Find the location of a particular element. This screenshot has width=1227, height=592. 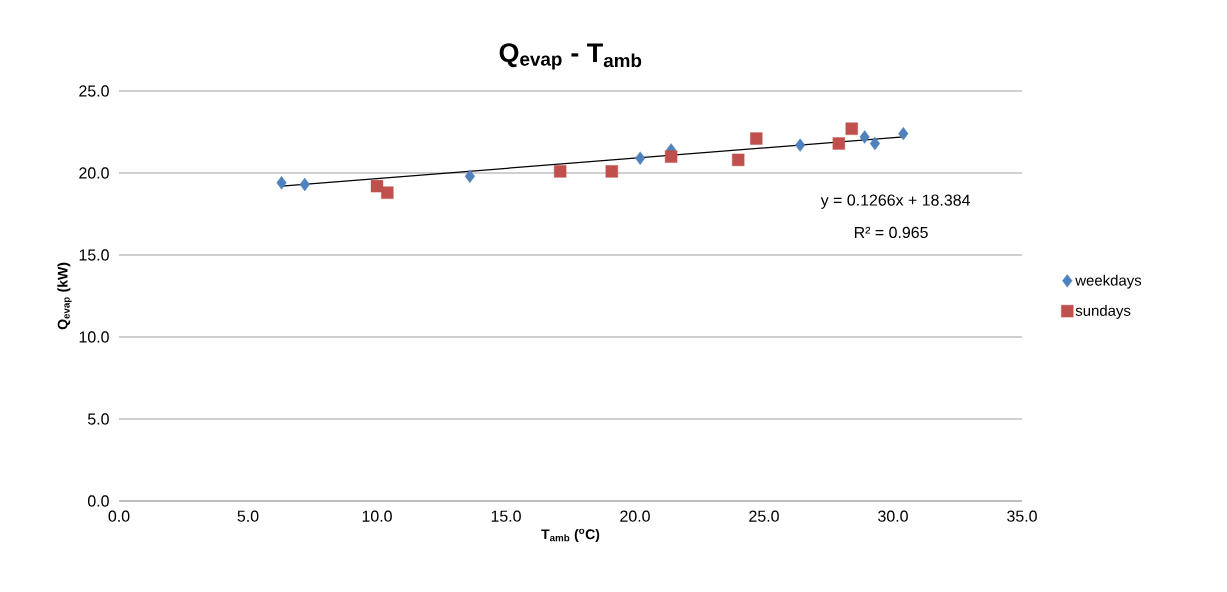

x-tick-label: 10.0 is located at coordinates (377, 516).